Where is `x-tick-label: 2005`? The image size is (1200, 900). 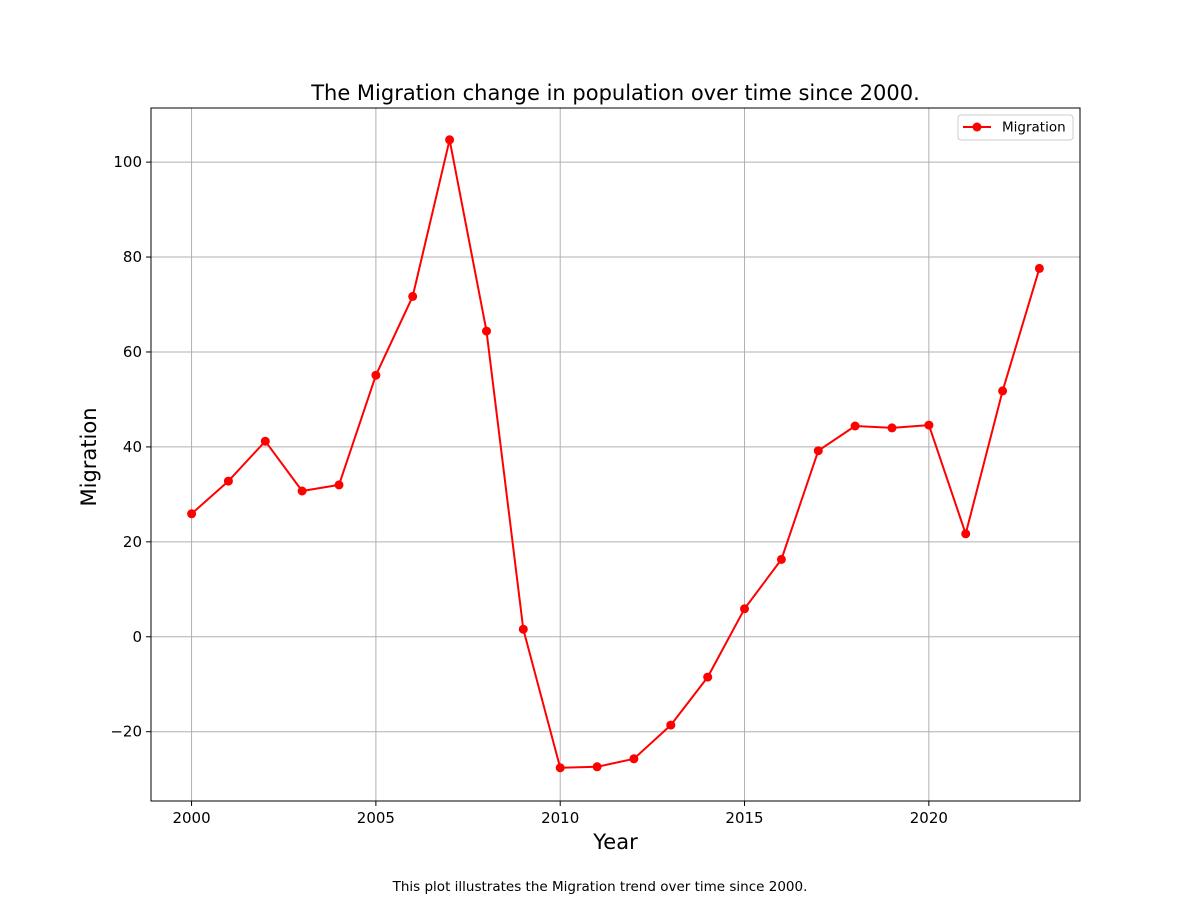 x-tick-label: 2005 is located at coordinates (376, 818).